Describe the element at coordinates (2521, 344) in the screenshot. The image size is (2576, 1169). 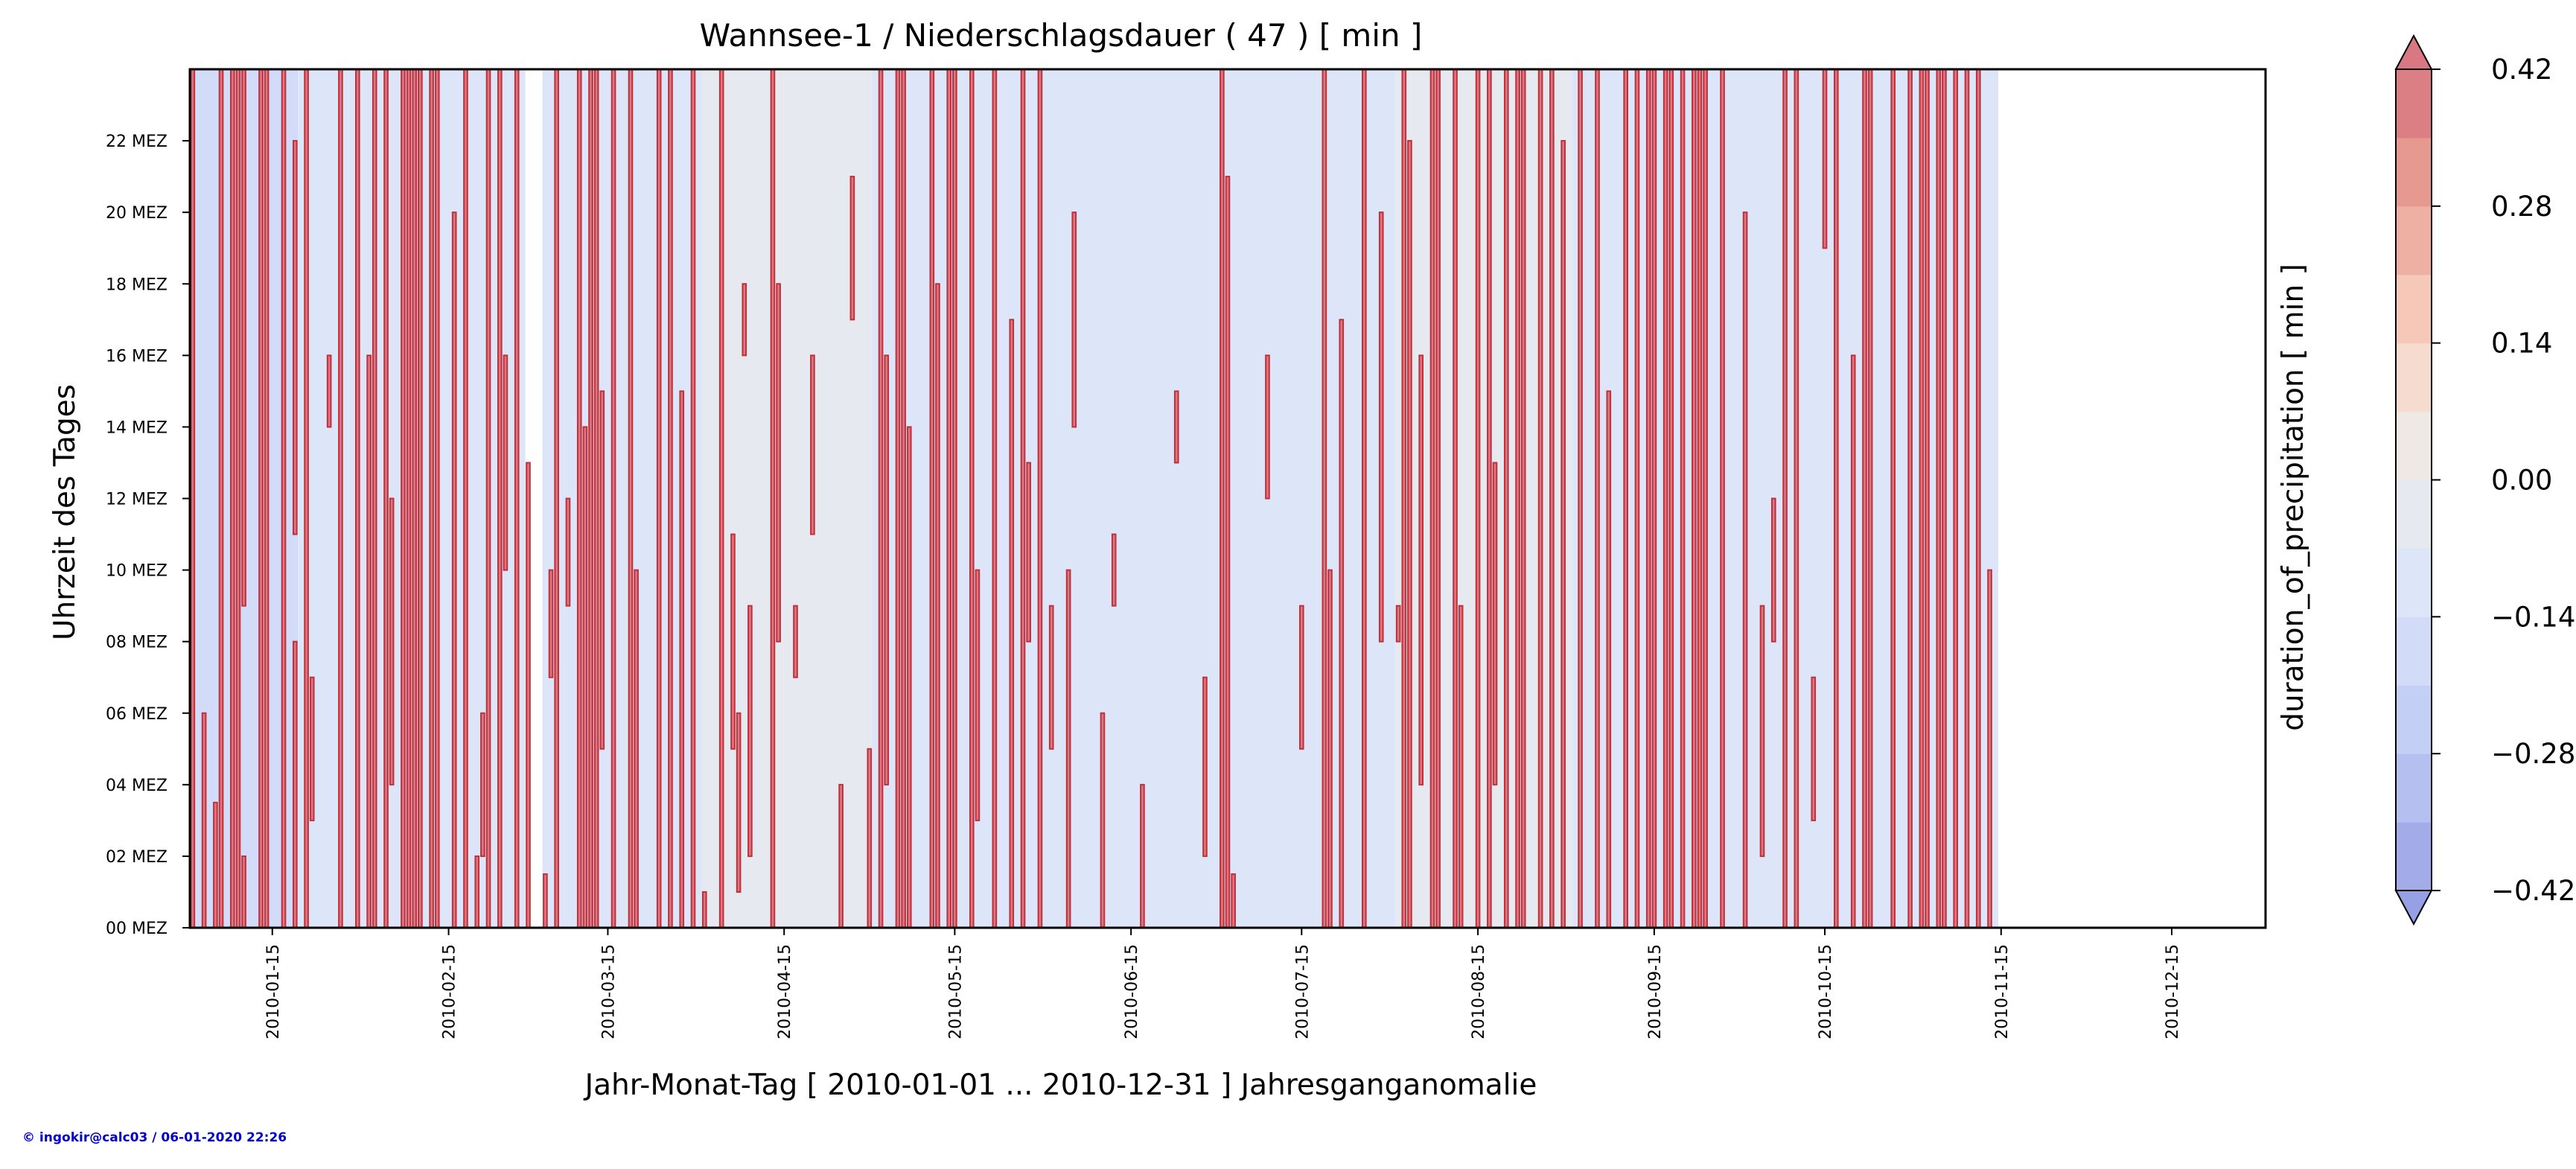
I see `colorbar-tick-label: 0.14` at that location.